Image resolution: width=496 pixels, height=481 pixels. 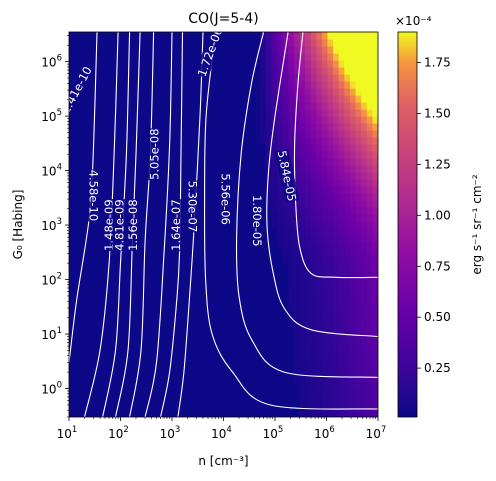 I want to click on colorbar, so click(x=407, y=224).